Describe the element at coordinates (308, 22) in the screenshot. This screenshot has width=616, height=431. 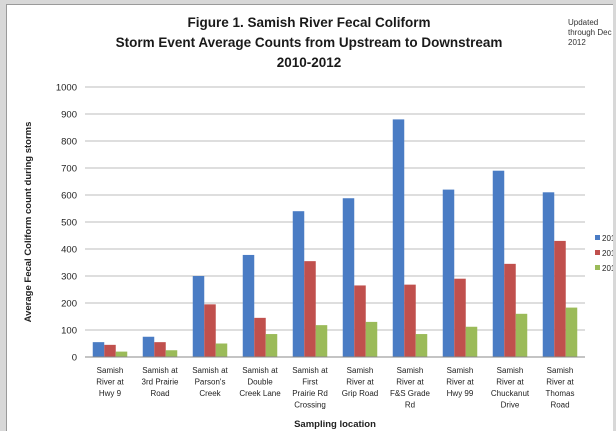
I see `title-line-1: Figure 1. Samish River Fecal Coliform` at that location.